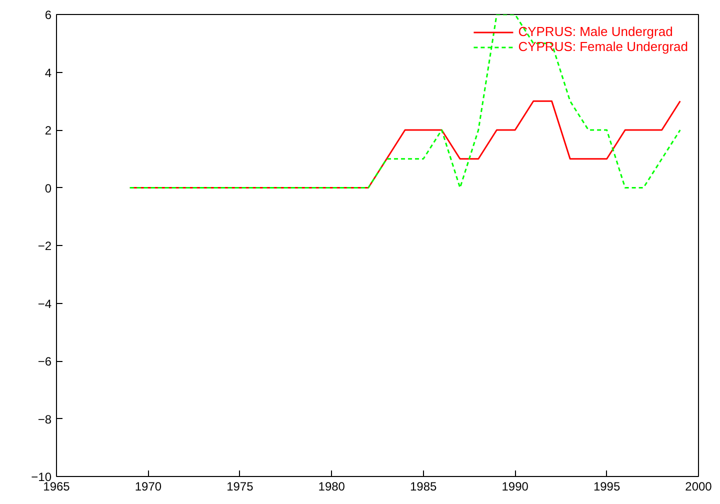 Image resolution: width=720 pixels, height=504 pixels. What do you see at coordinates (45, 361) in the screenshot?
I see `y-tick-label: −6` at bounding box center [45, 361].